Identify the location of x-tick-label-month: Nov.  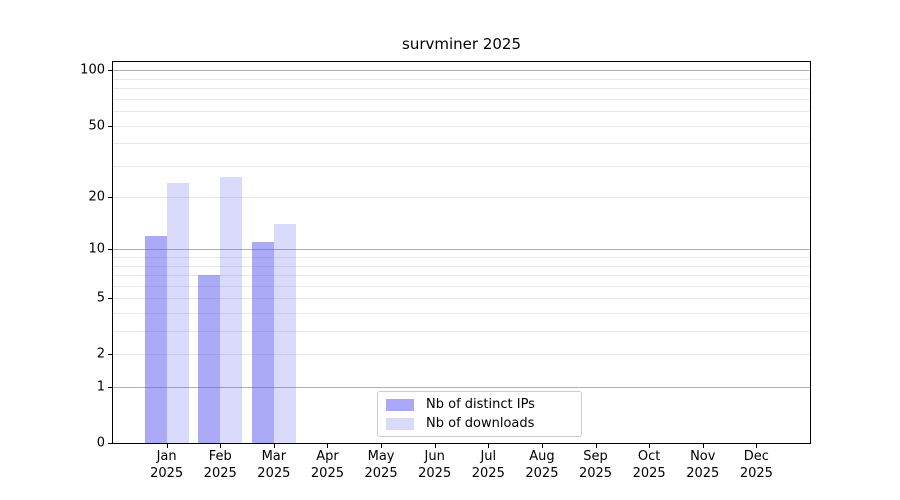
(703, 456).